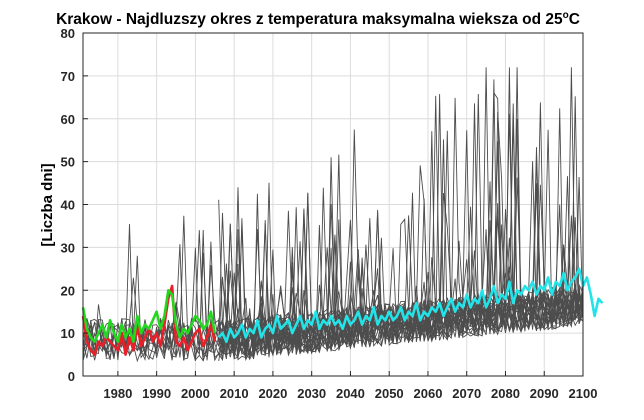 The image size is (644, 420). Describe the element at coordinates (68, 290) in the screenshot. I see `y-tick-label-2: 20` at that location.